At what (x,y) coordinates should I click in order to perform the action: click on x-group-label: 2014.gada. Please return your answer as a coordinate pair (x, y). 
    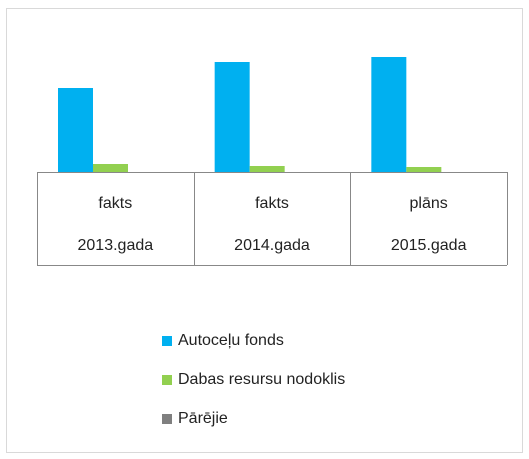
    Looking at the image, I should click on (272, 245).